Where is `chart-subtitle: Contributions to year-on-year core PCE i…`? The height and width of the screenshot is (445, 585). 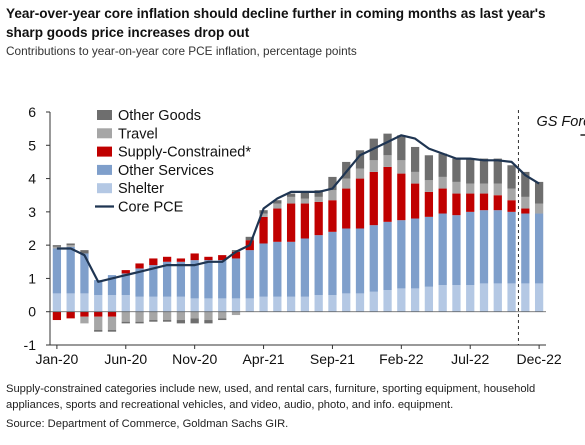
chart-subtitle: Contributions to year-on-year core PCE i… is located at coordinates (181, 51).